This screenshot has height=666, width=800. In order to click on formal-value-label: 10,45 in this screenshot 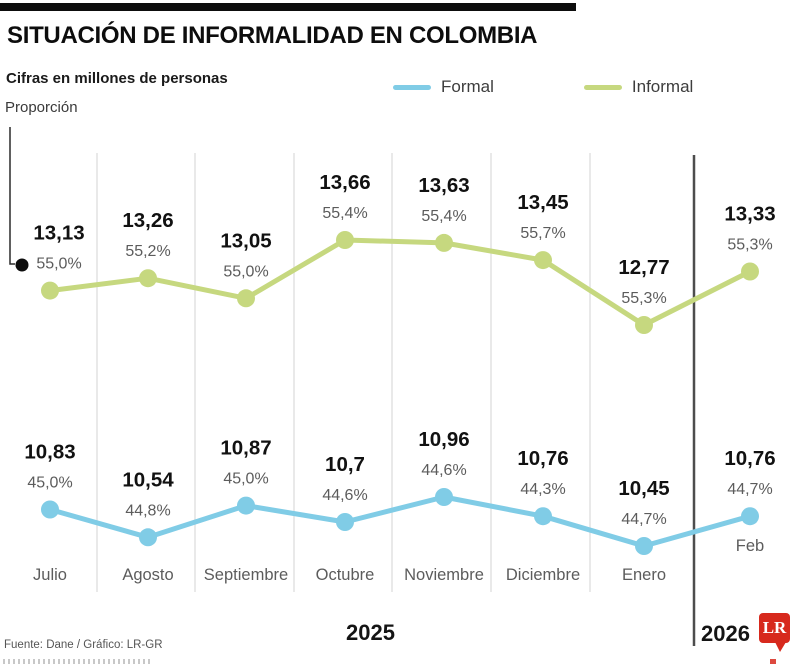, I will do `click(643, 488)`.